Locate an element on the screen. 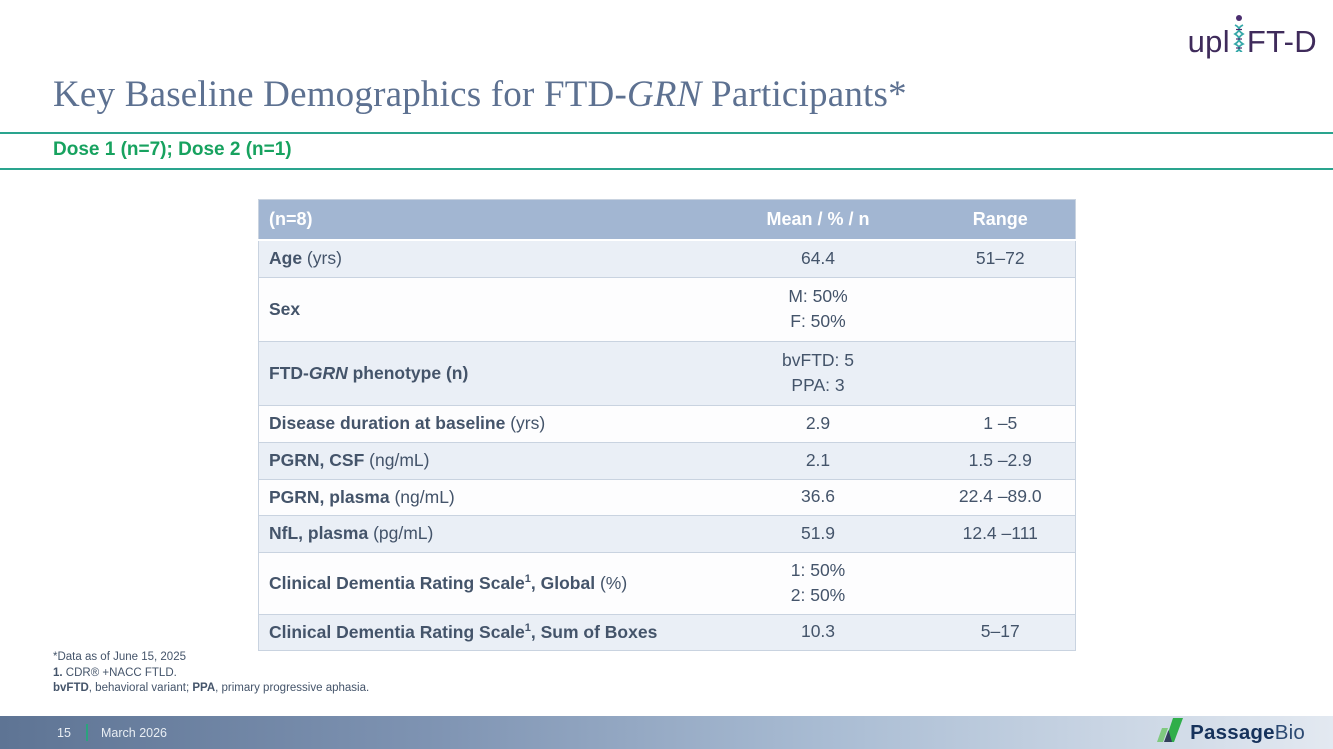  table-row-pgrn-plasma: PGRN, plasma (ng/mL) 36.6 22.4 –89.0 is located at coordinates (667, 496).